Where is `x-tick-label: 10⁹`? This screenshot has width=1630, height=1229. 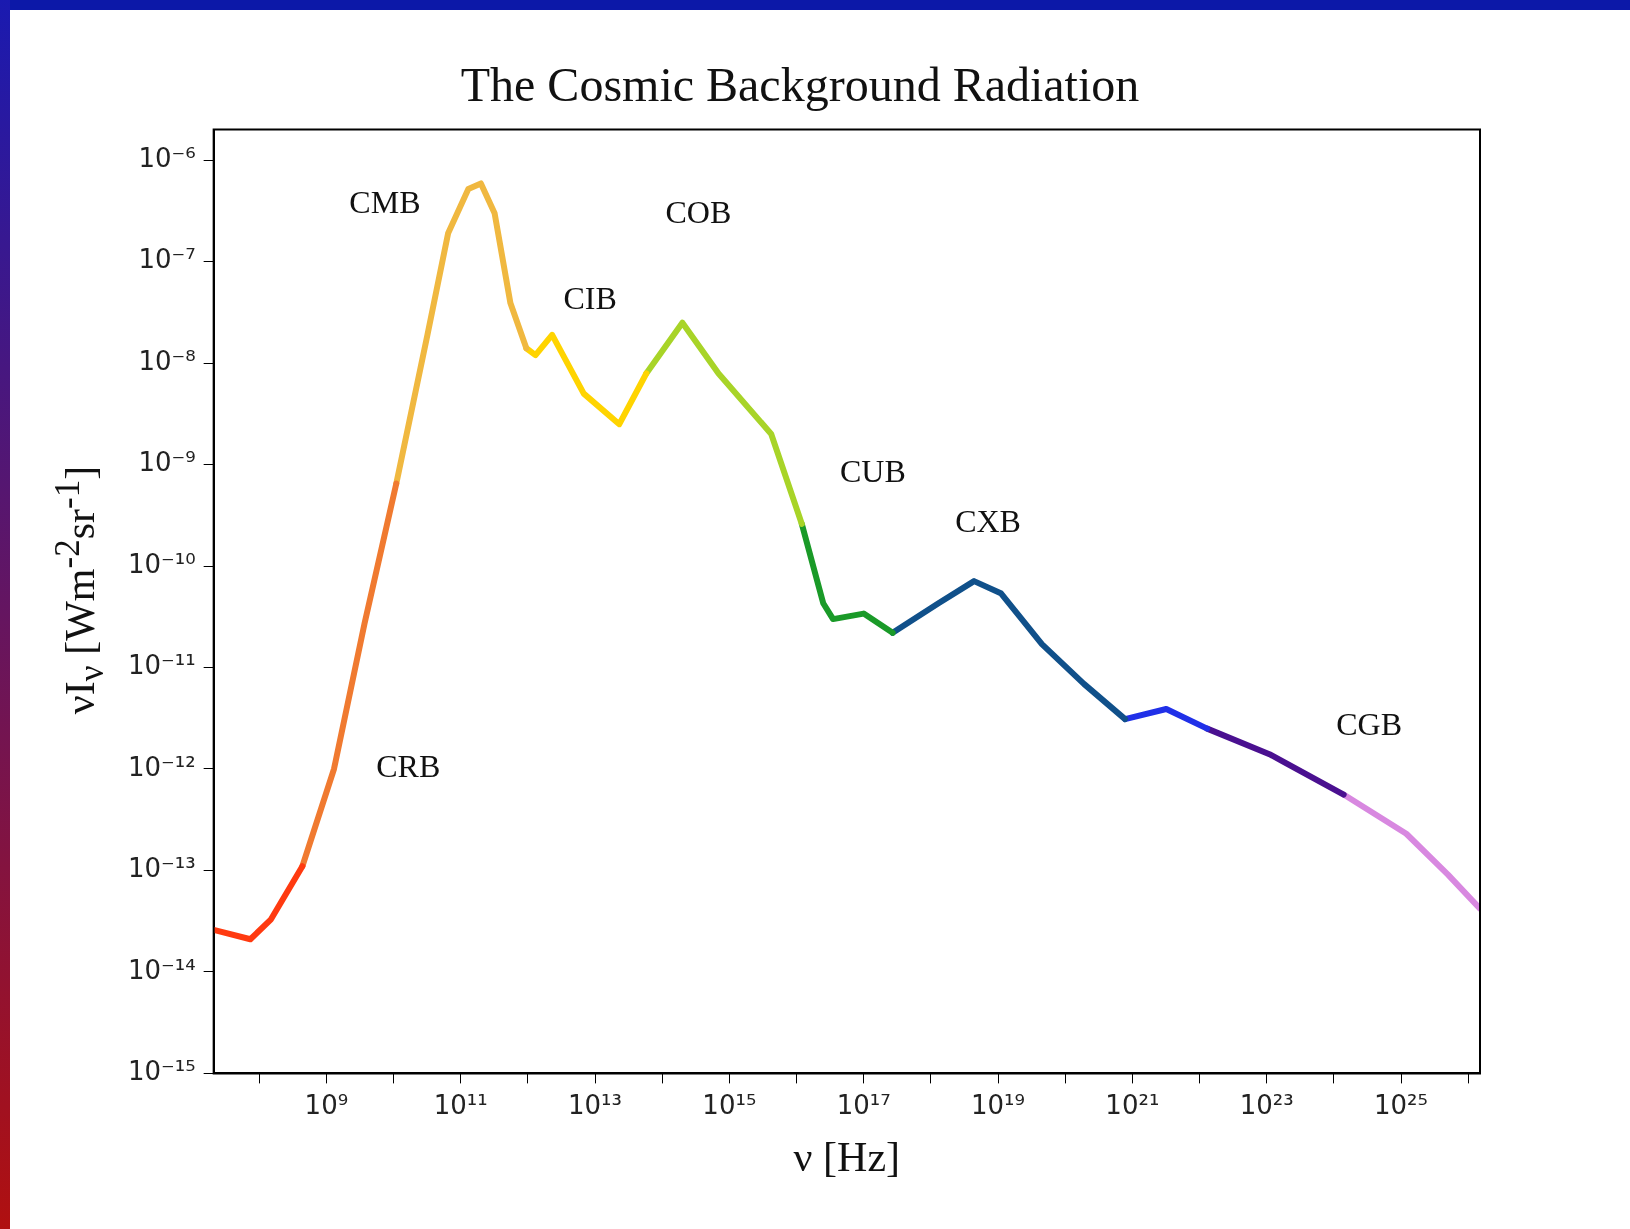 x-tick-label: 10⁹ is located at coordinates (326, 1104).